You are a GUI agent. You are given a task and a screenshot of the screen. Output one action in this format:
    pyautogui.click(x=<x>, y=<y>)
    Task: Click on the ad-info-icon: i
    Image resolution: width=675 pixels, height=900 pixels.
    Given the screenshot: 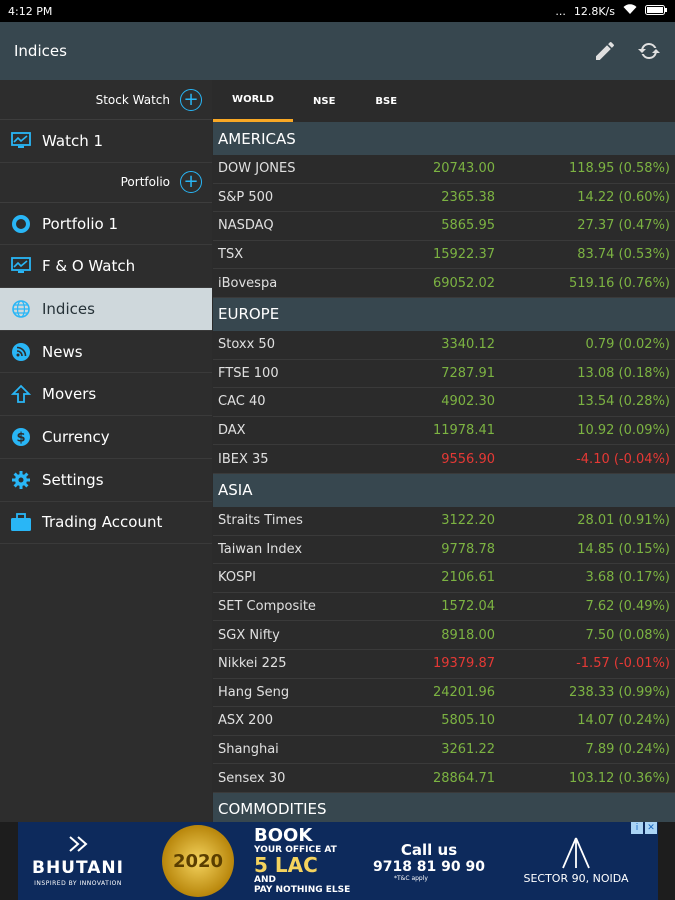 What is the action you would take?
    pyautogui.click(x=637, y=828)
    